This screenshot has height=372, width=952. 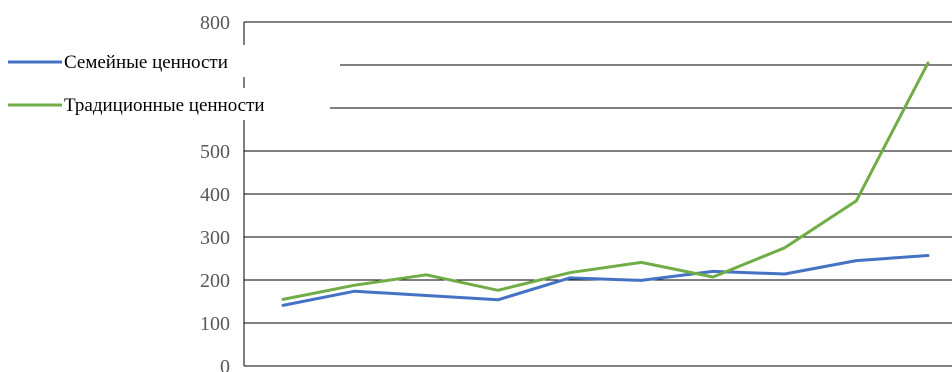 I want to click on y-tick-label-300: 300, so click(x=215, y=238).